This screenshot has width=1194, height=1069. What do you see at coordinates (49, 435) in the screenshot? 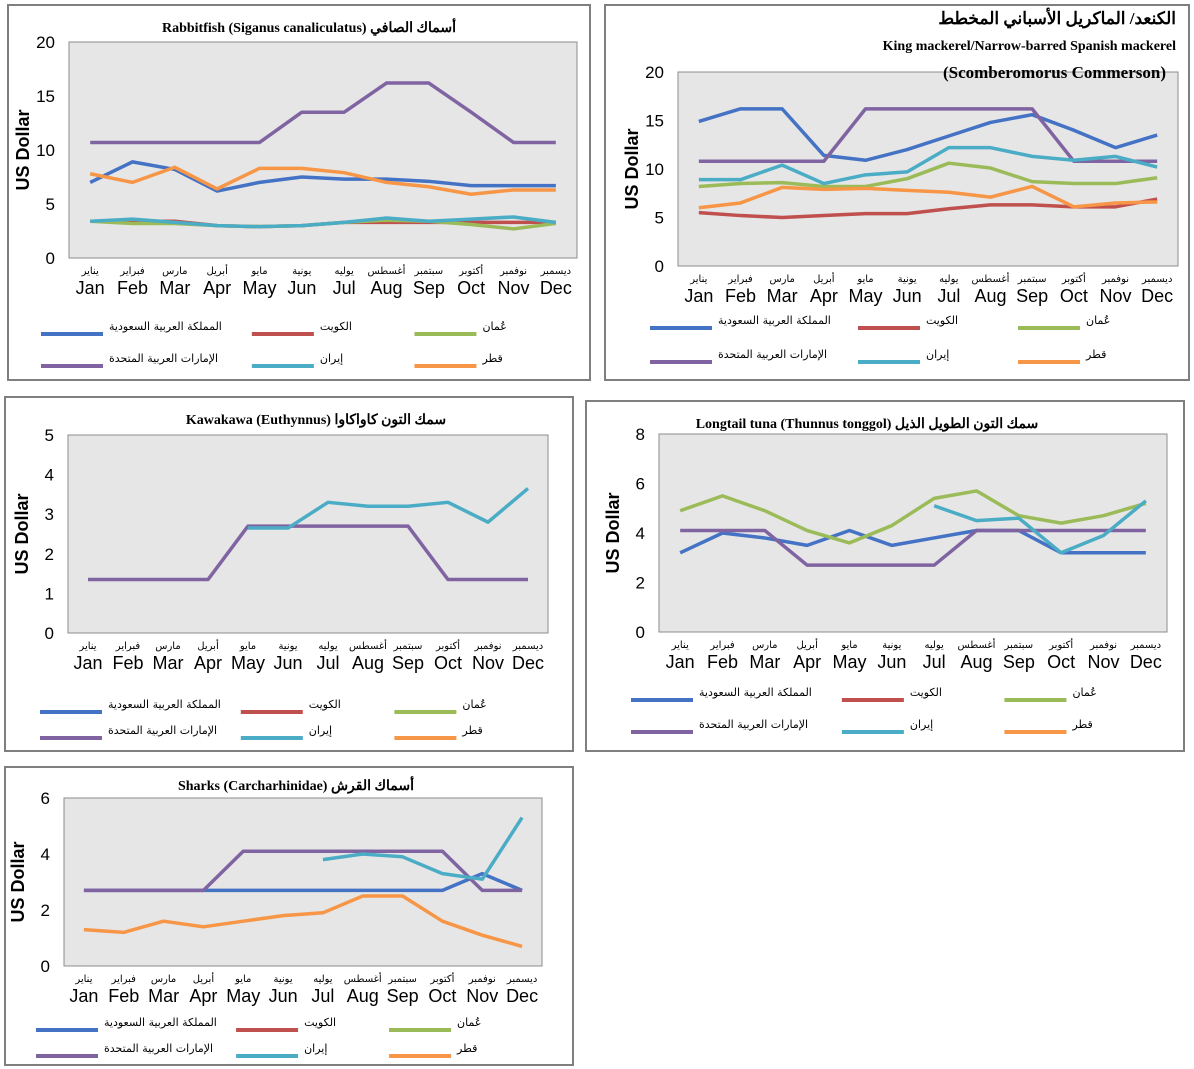
I see `y-tick-label: 5` at bounding box center [49, 435].